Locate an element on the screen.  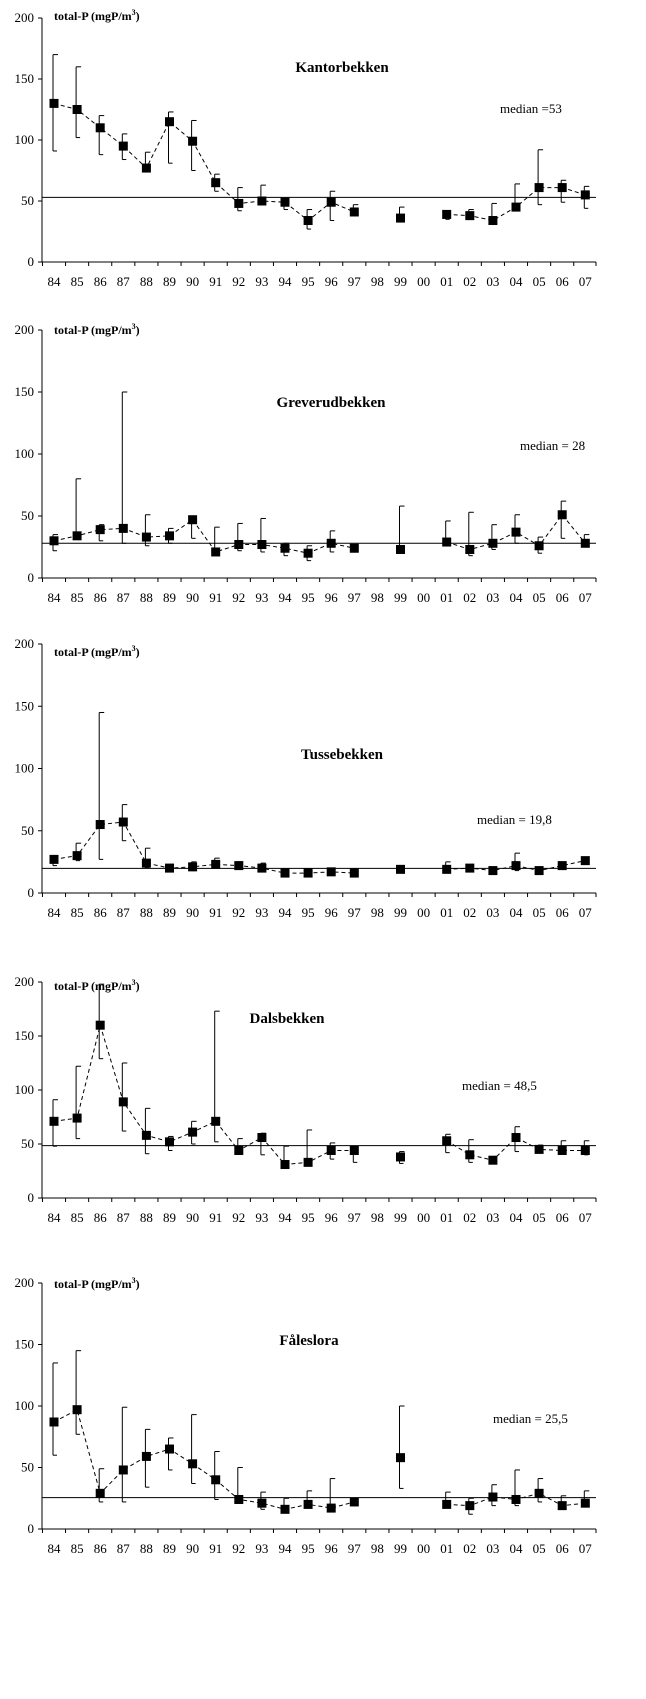
x-tick-label: 01 is located at coordinates (446, 1548).